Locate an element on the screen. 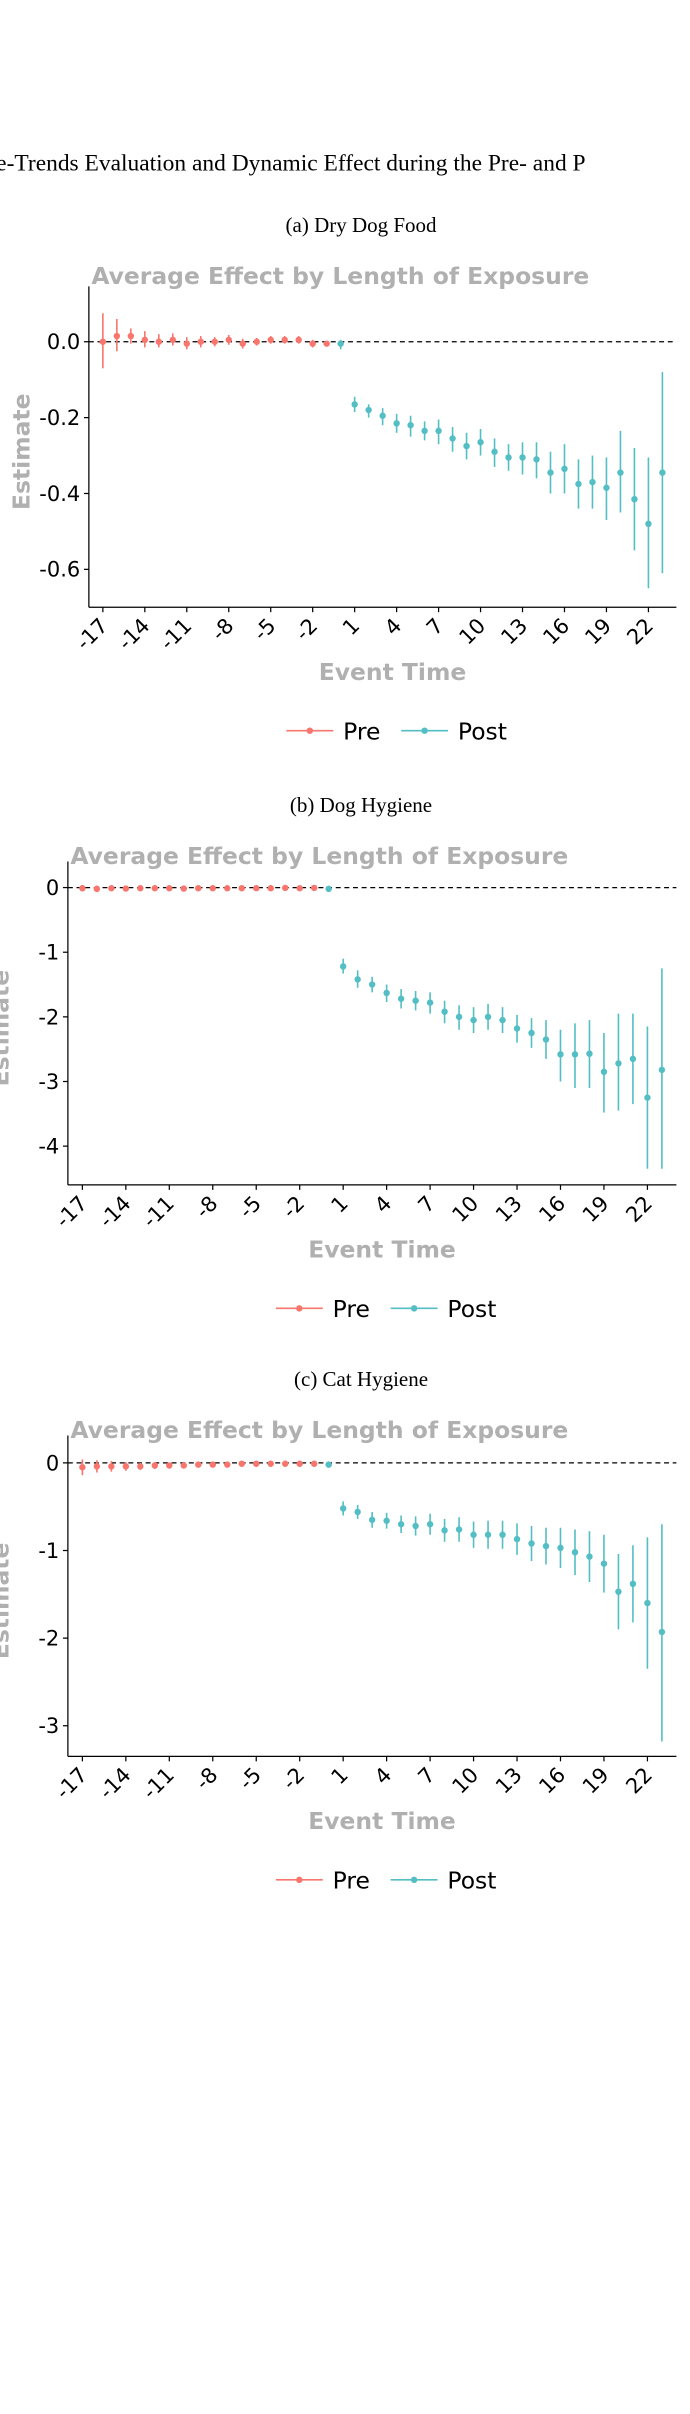 The image size is (690, 2414). x-tick-label: 22 is located at coordinates (640, 632).